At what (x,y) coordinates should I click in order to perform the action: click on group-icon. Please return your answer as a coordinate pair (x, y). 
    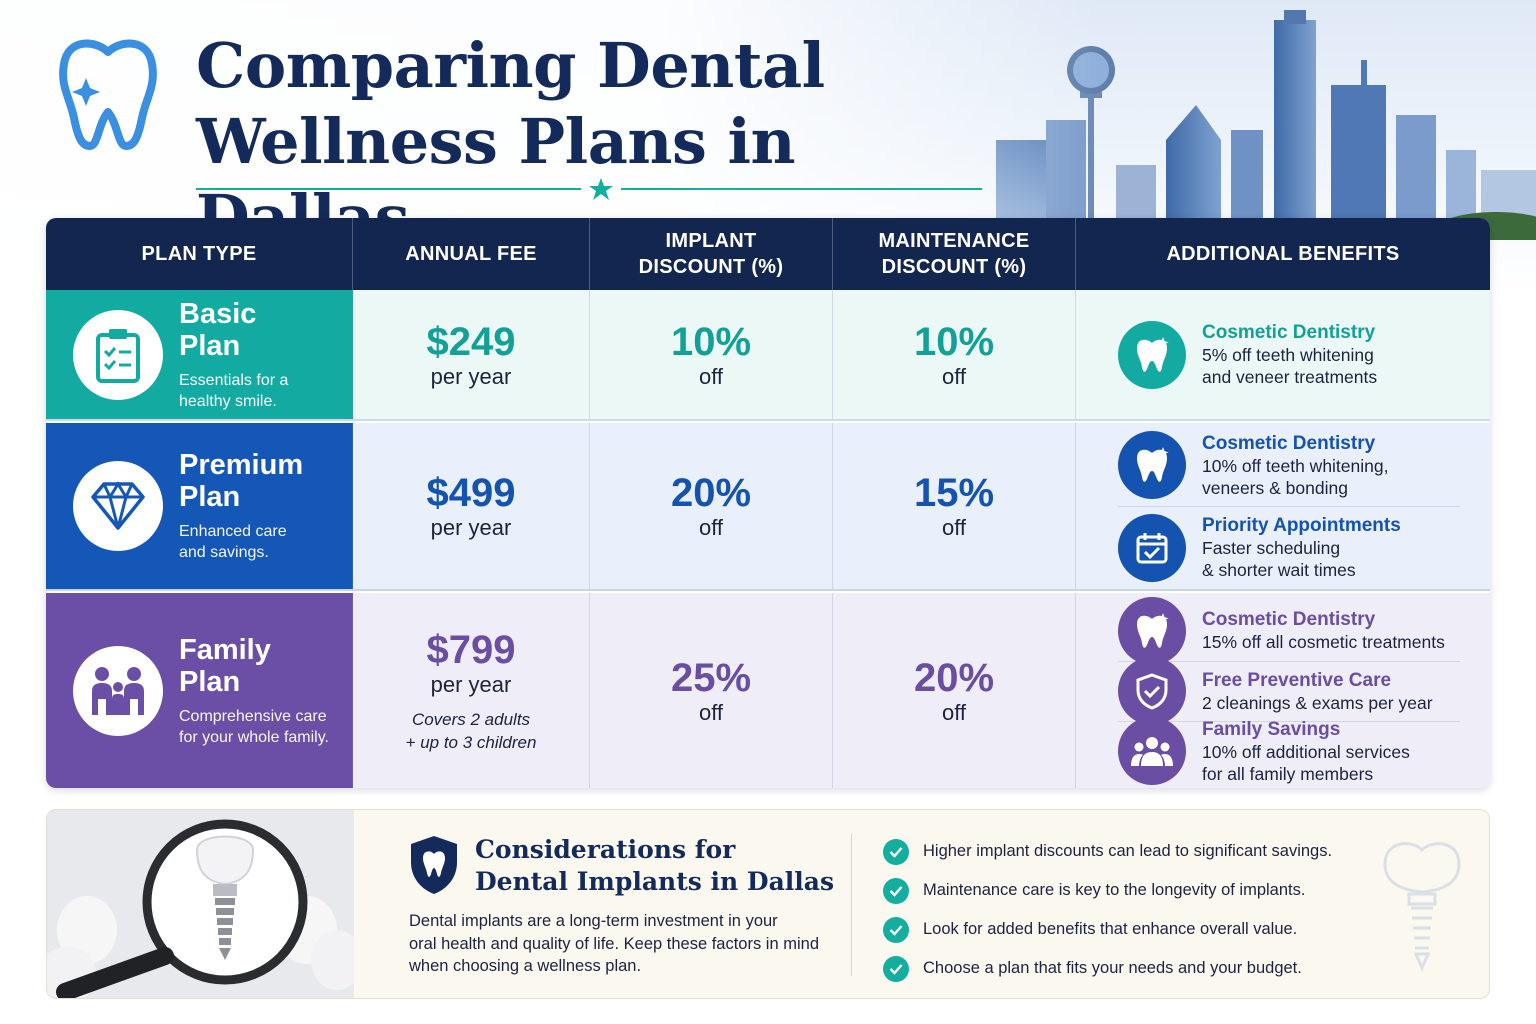
    Looking at the image, I should click on (1152, 751).